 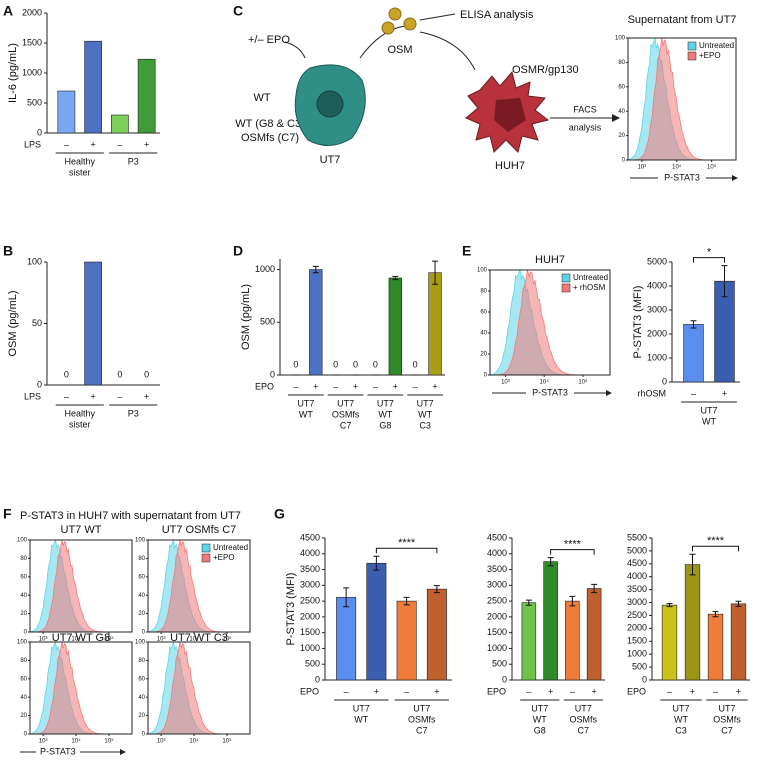 I want to click on x-tick-label: 10⁵, so click(x=227, y=741).